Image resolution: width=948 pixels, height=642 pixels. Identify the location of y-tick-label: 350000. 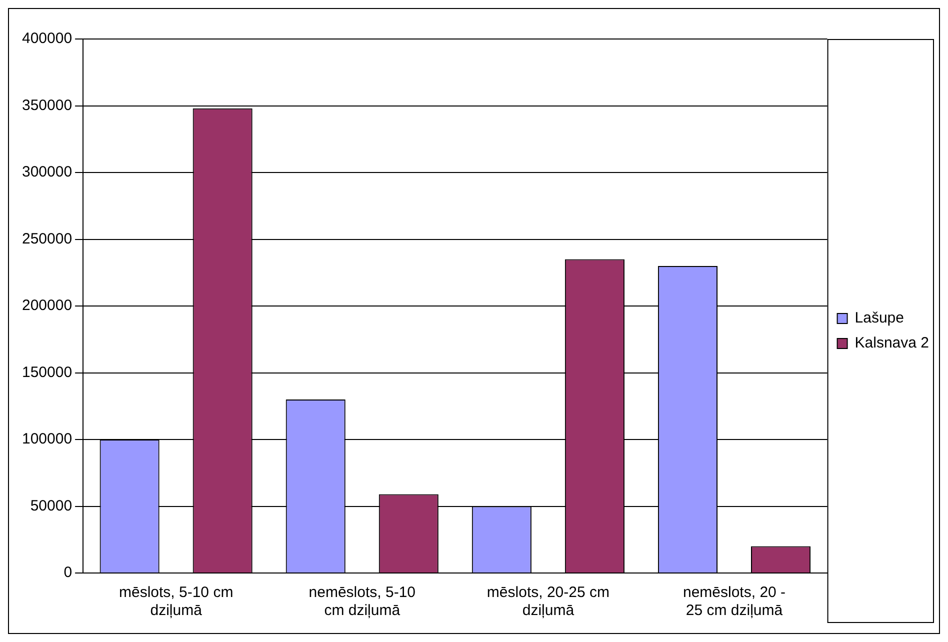
(47, 105).